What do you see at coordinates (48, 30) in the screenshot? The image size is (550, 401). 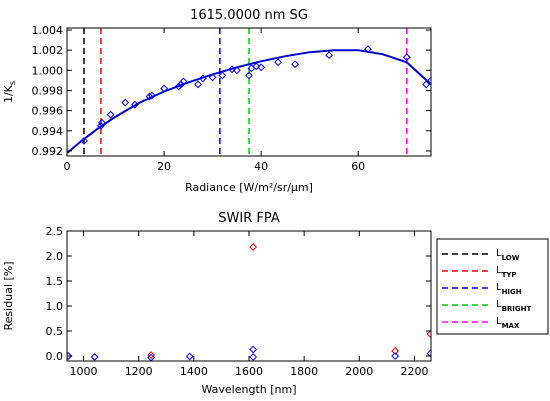 I see `top-y-tick-label: 1.004` at bounding box center [48, 30].